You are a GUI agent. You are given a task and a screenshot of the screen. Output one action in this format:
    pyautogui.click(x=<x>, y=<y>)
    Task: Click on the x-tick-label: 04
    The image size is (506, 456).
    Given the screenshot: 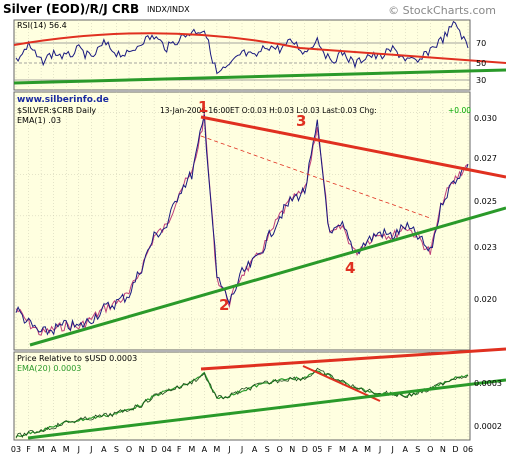 What is the action you would take?
    pyautogui.click(x=167, y=449)
    